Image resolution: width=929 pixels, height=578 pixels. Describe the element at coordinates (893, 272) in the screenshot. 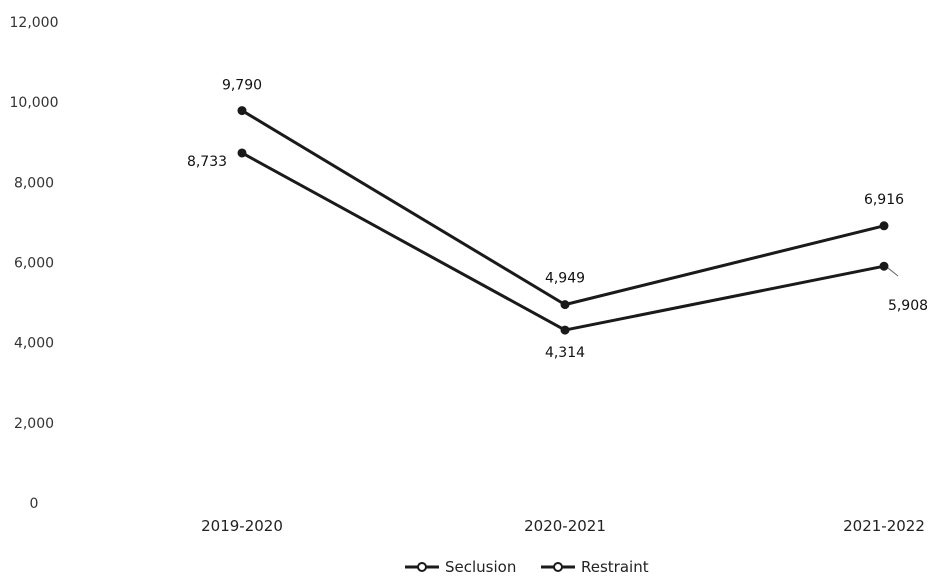

I see `leader-line` at that location.